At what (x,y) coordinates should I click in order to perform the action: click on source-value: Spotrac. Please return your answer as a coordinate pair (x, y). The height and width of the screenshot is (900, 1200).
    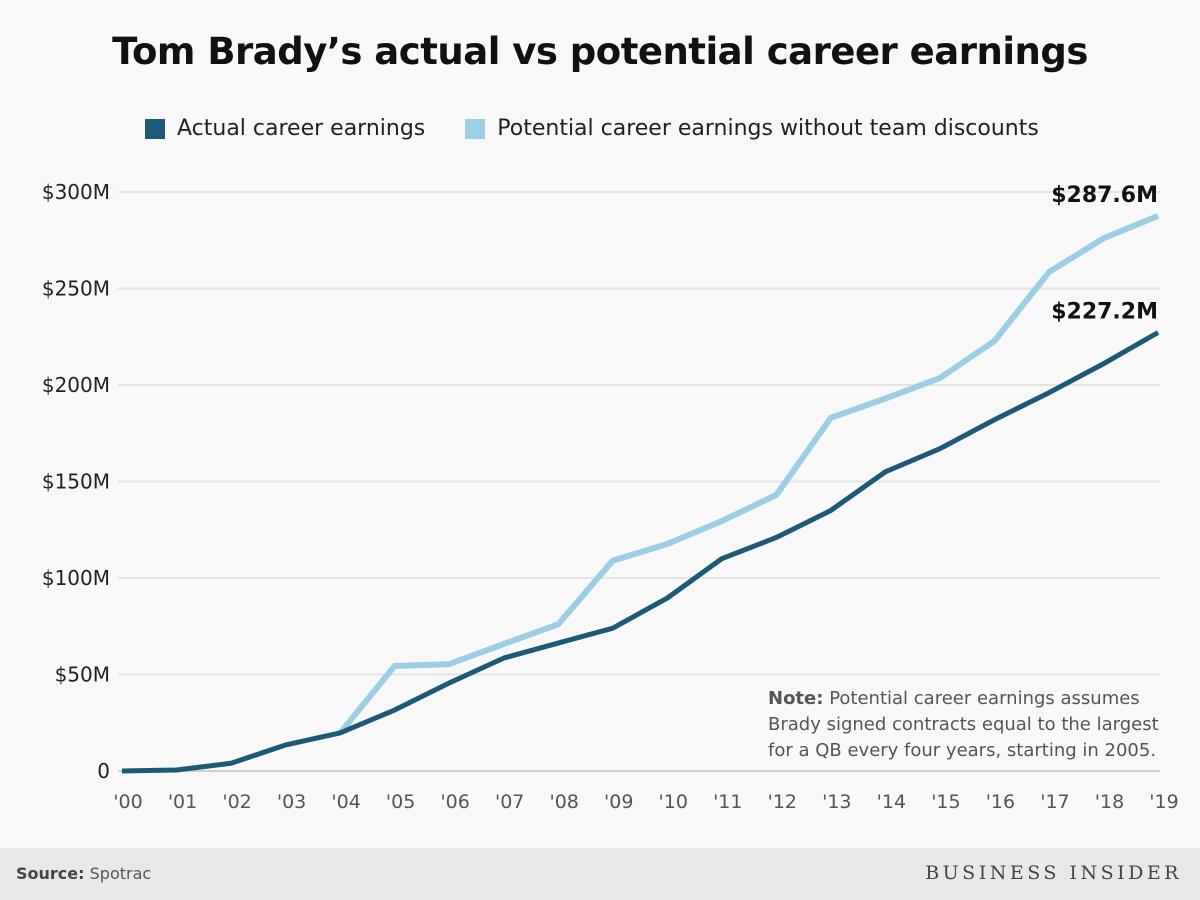
    Looking at the image, I should click on (120, 873).